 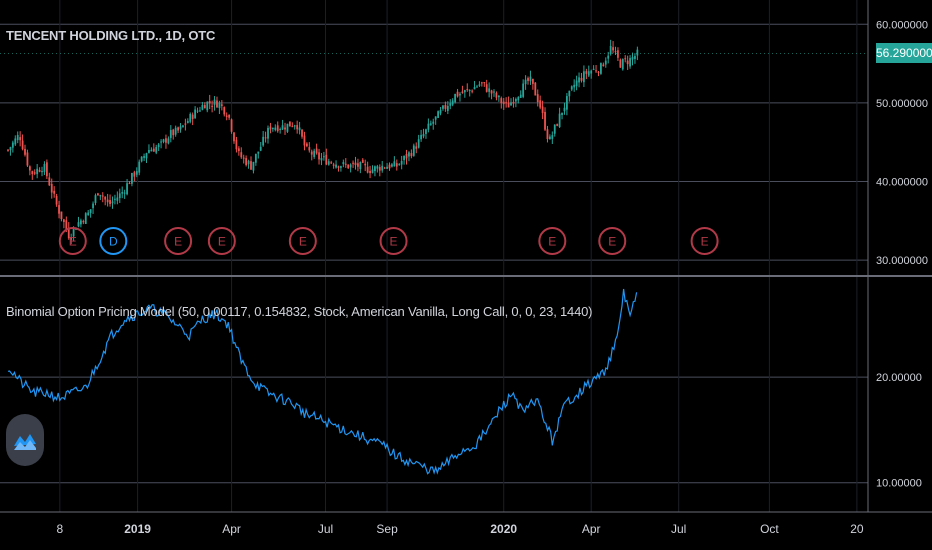 I want to click on time-axis: 8 2019 Apr Jul Sep 2020 Apr Jul Oct 20, so click(x=459, y=529).